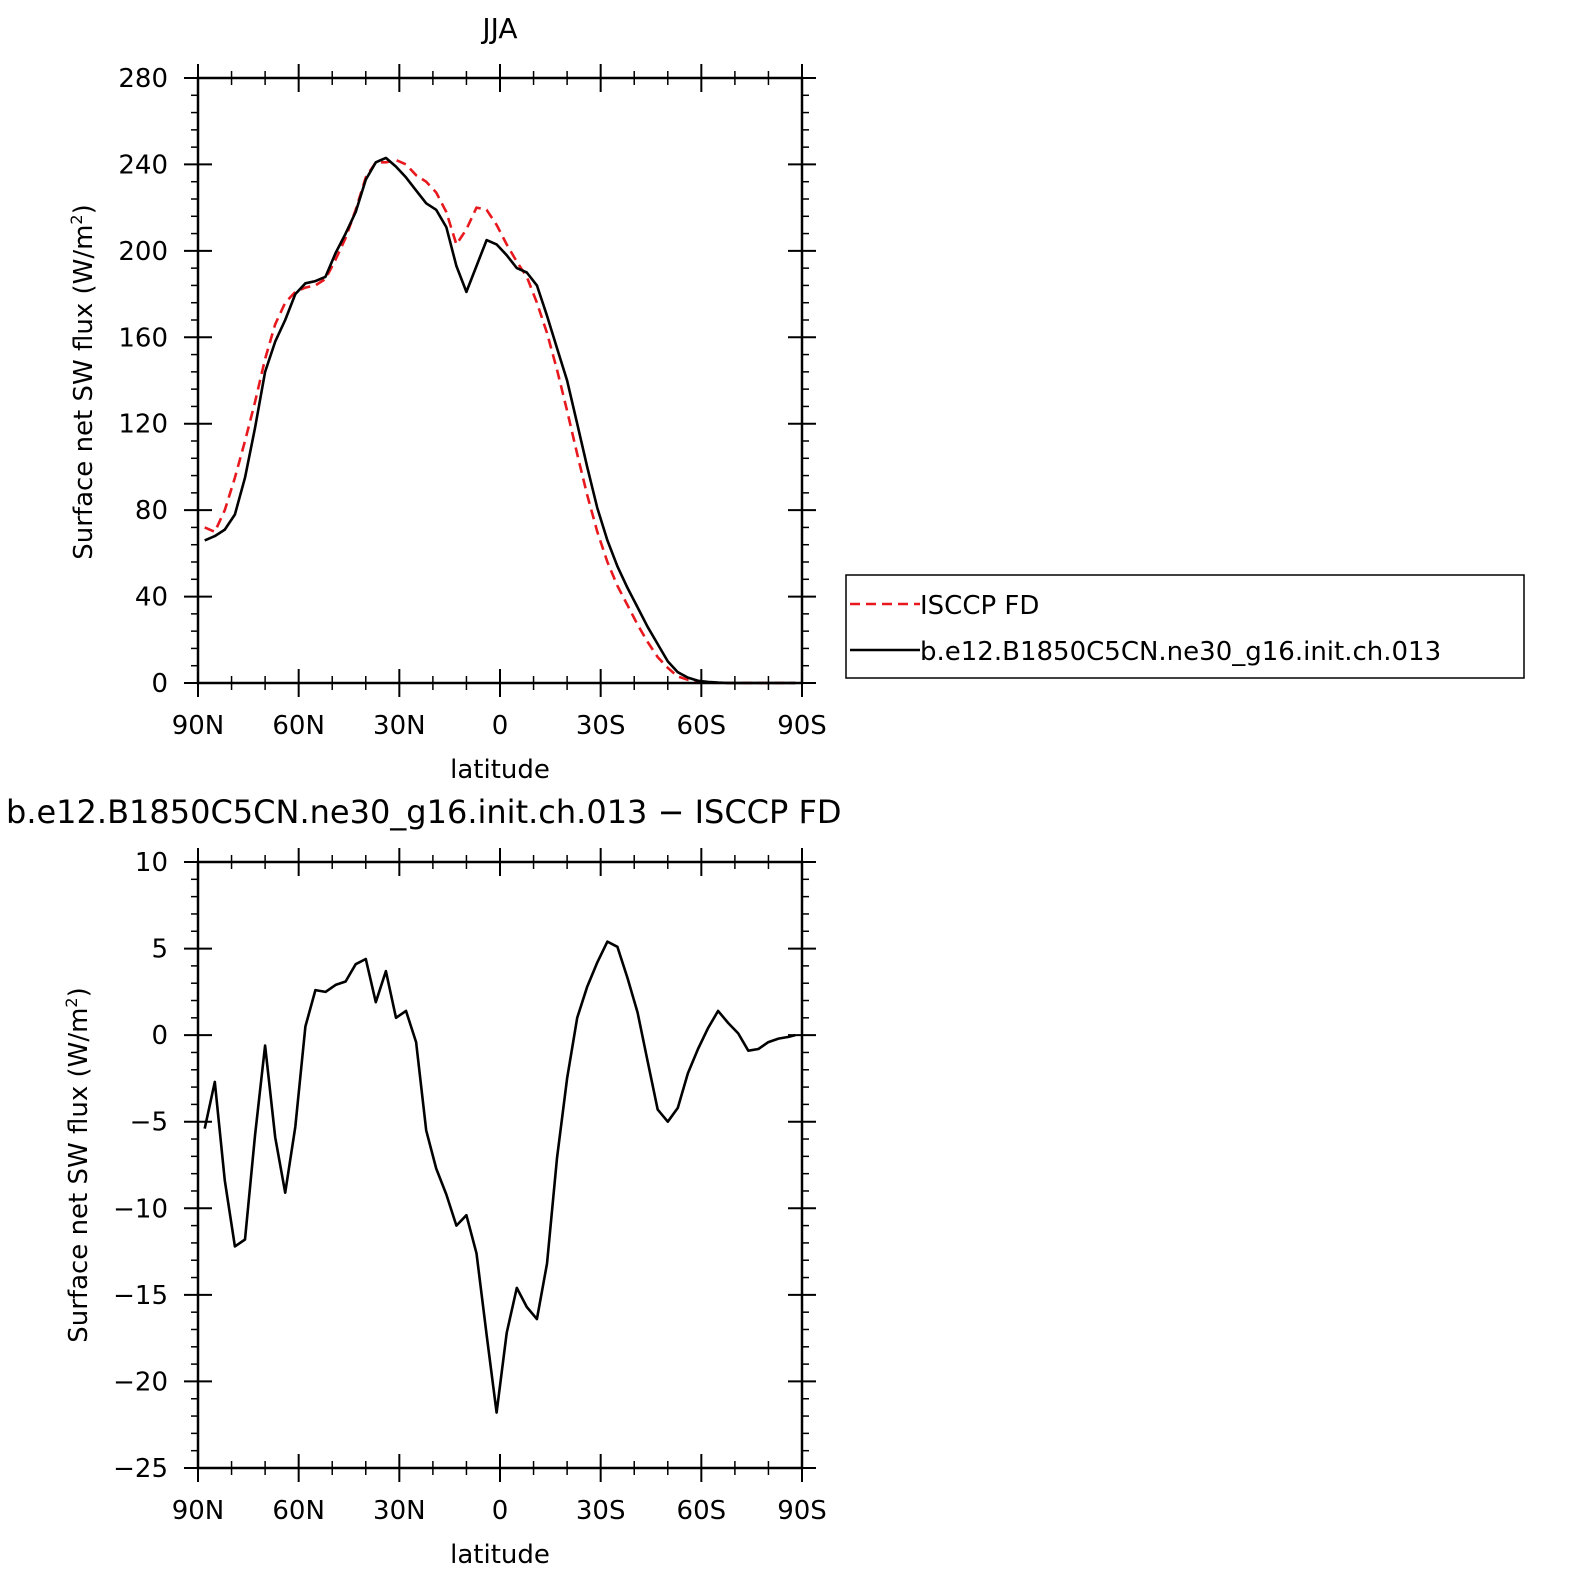  Describe the element at coordinates (500, 1511) in the screenshot. I see `bottom-x-tick-label: 0` at that location.